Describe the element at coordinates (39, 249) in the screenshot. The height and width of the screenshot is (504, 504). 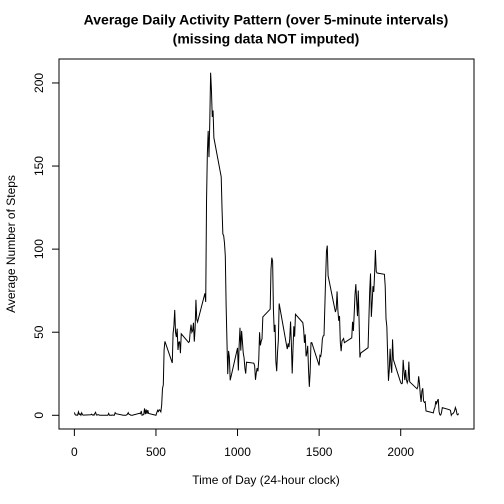
I see `y-tick-label: 100` at that location.